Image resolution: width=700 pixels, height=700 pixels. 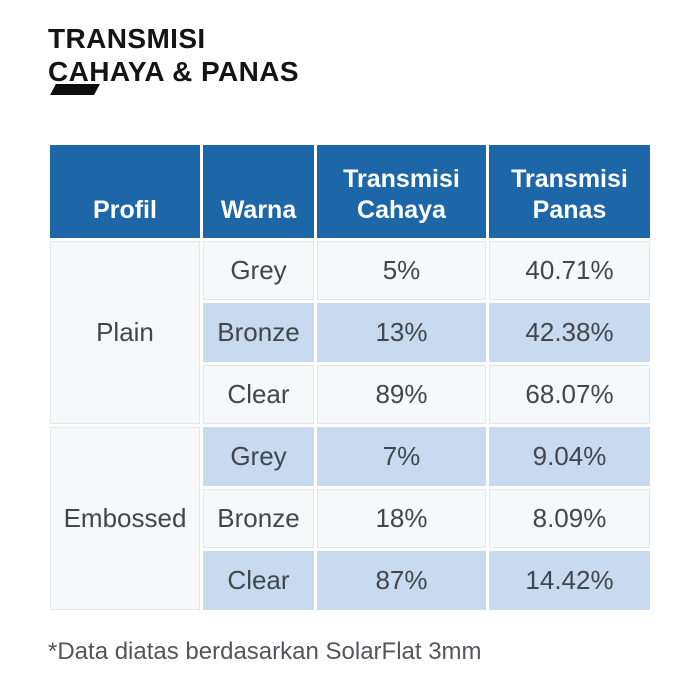 What do you see at coordinates (265, 651) in the screenshot?
I see `footnote: *Data diatas berdasarkan SolarFlat 3mm` at bounding box center [265, 651].